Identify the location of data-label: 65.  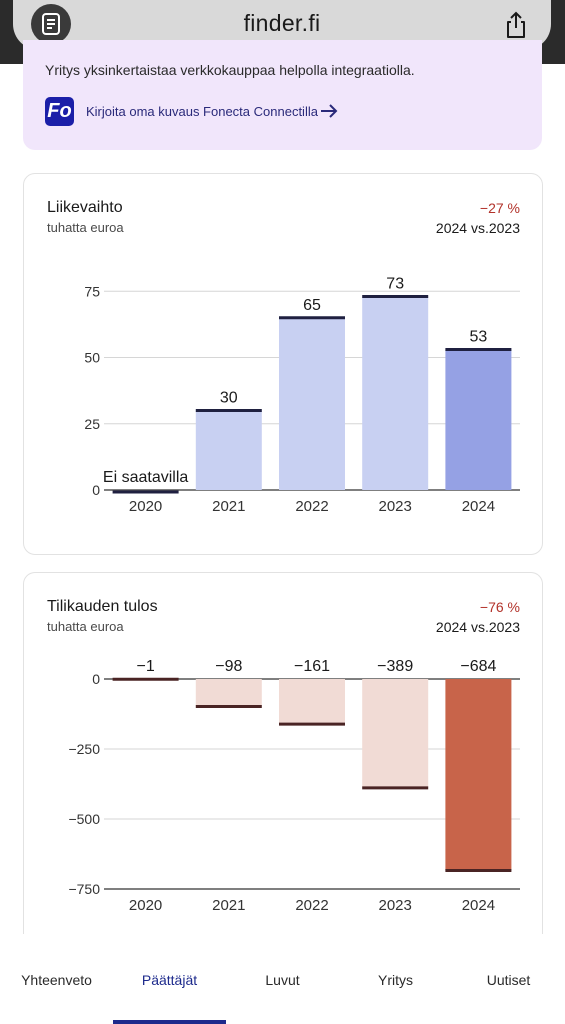
(312, 305).